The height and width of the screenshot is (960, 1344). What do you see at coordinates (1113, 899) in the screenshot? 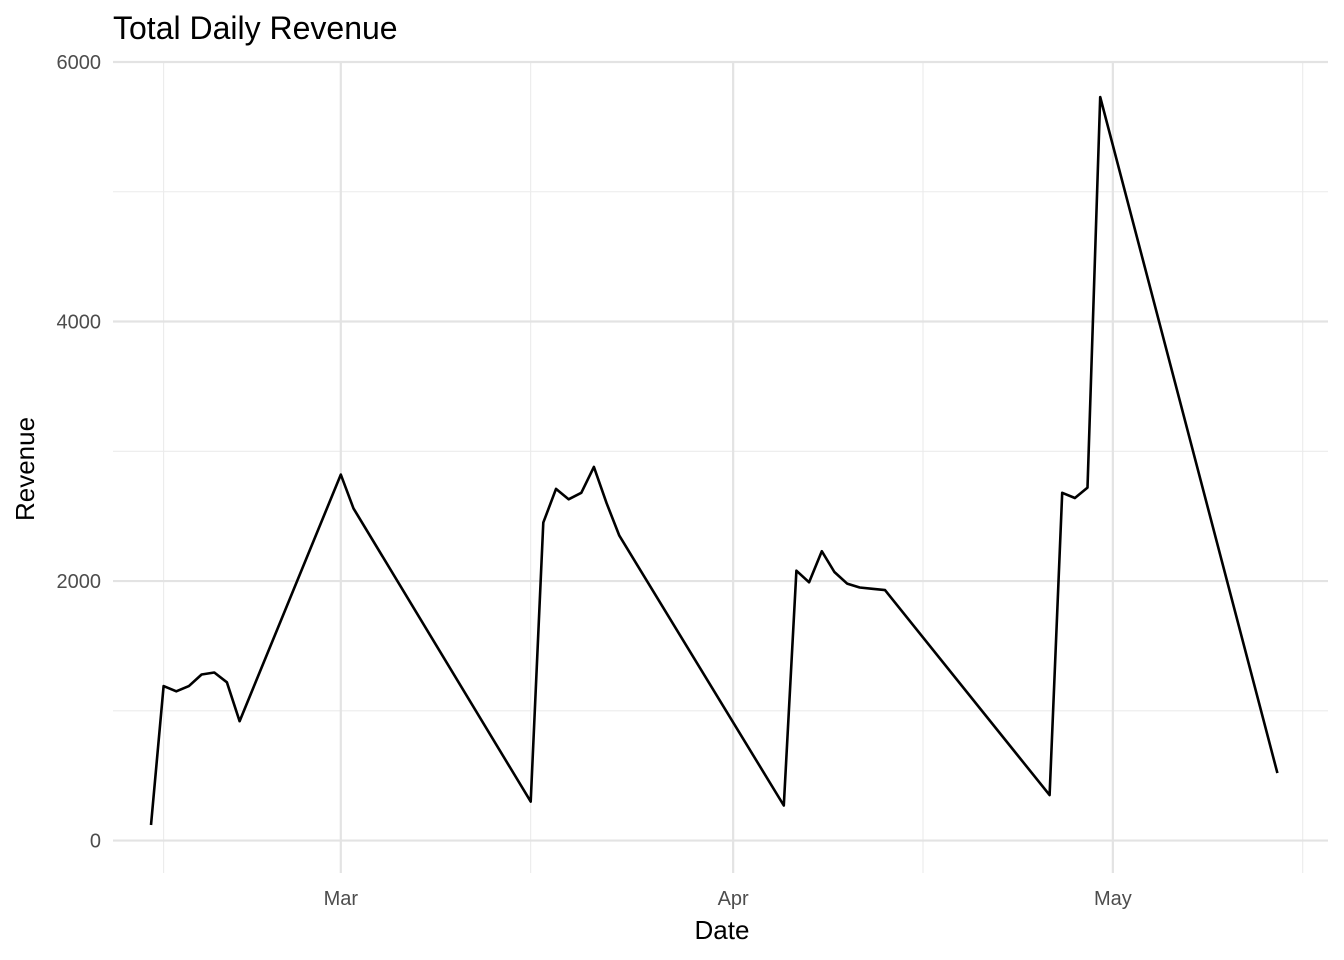
I see `x-tick-label: May` at bounding box center [1113, 899].